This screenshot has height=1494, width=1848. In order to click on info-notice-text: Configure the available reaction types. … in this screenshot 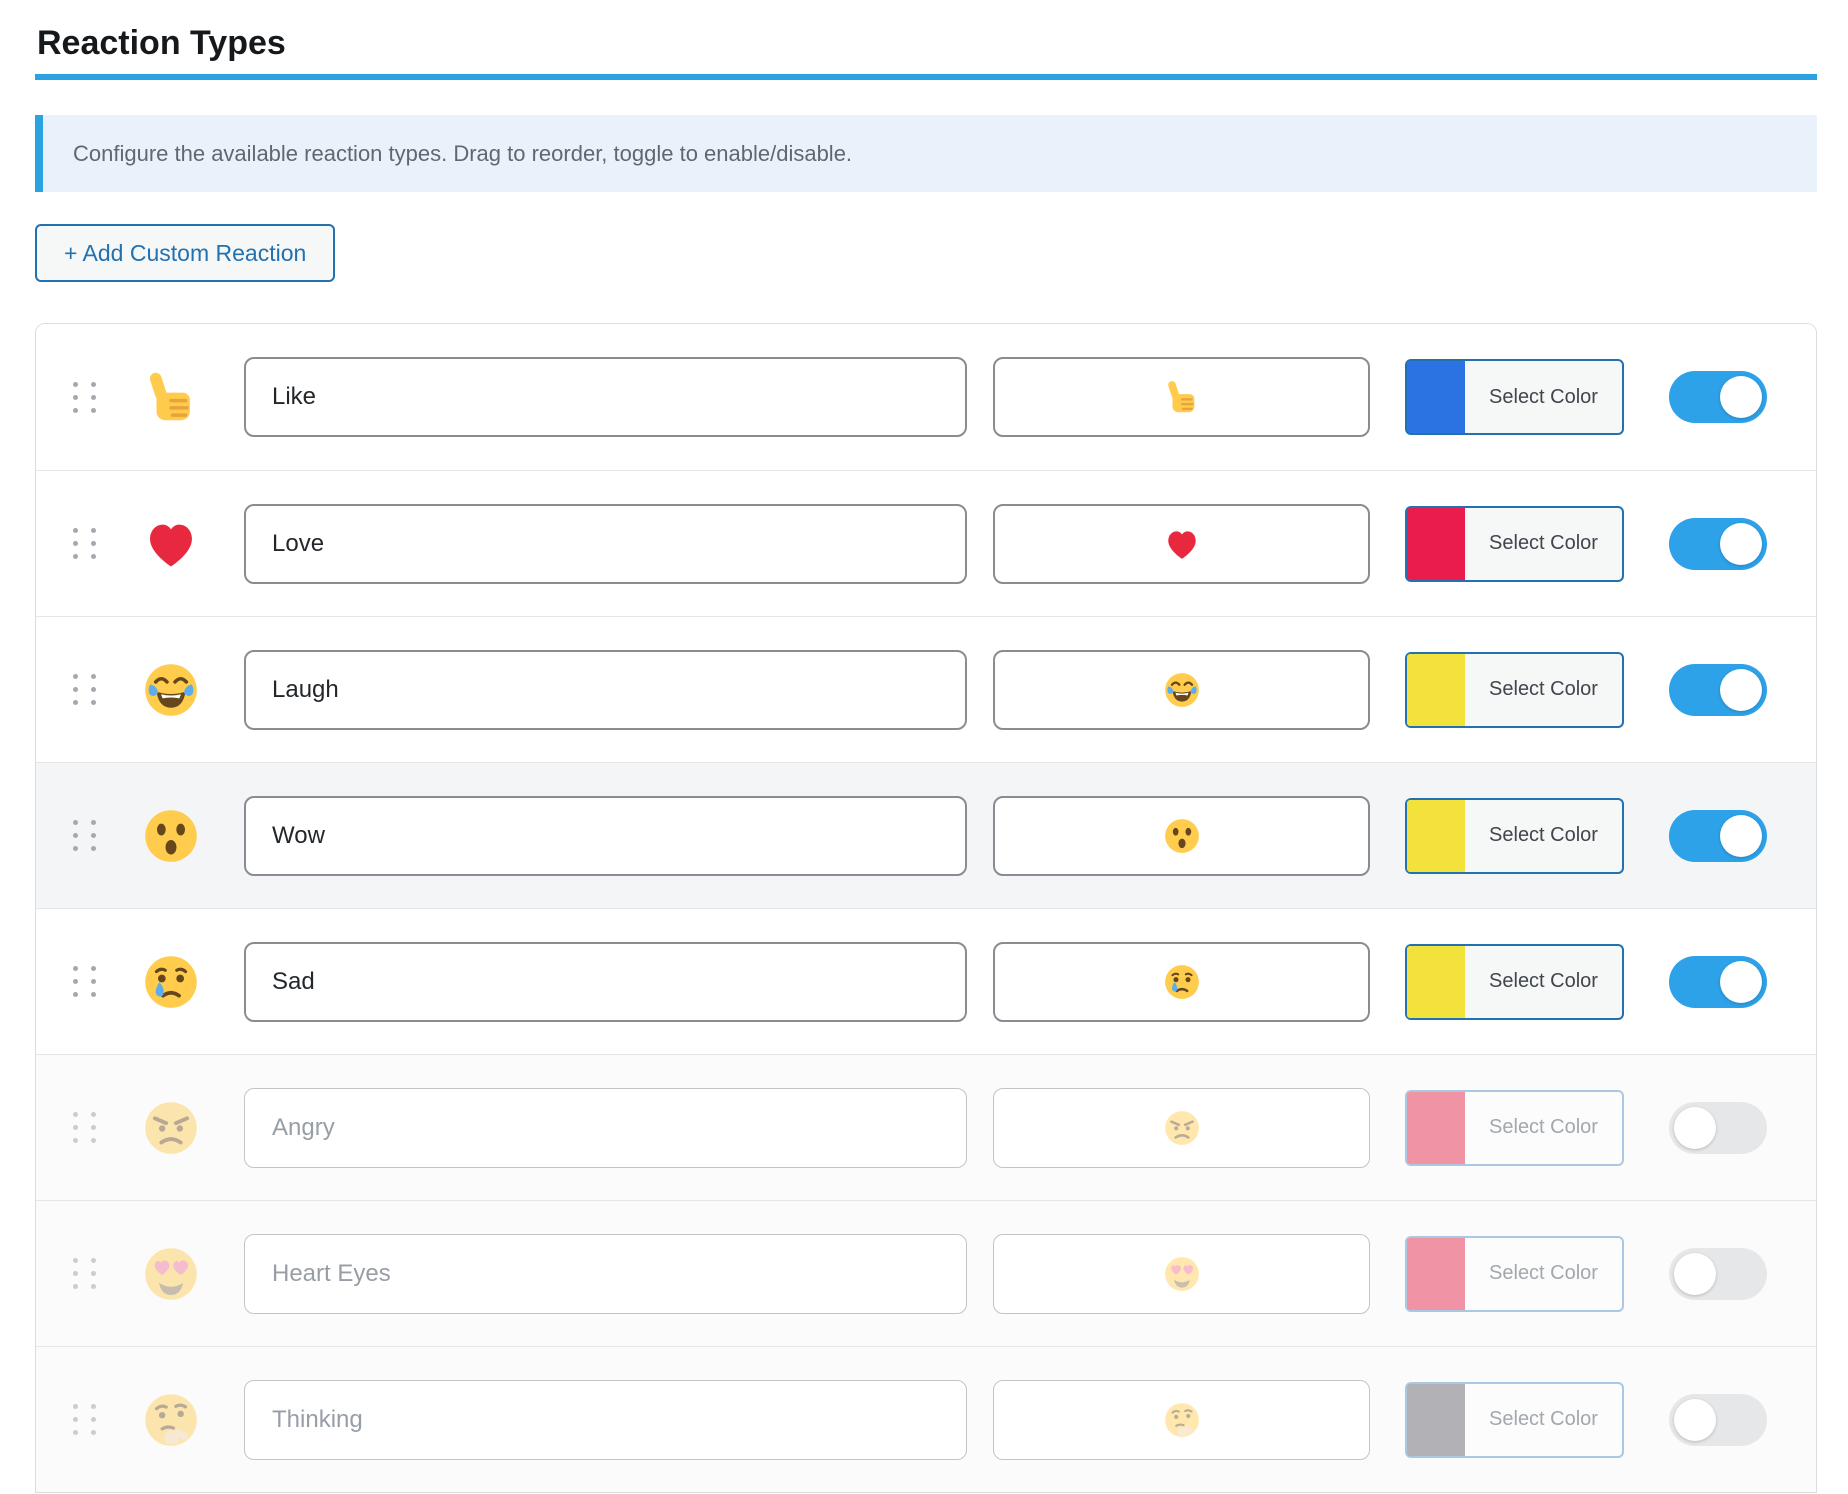, I will do `click(463, 153)`.